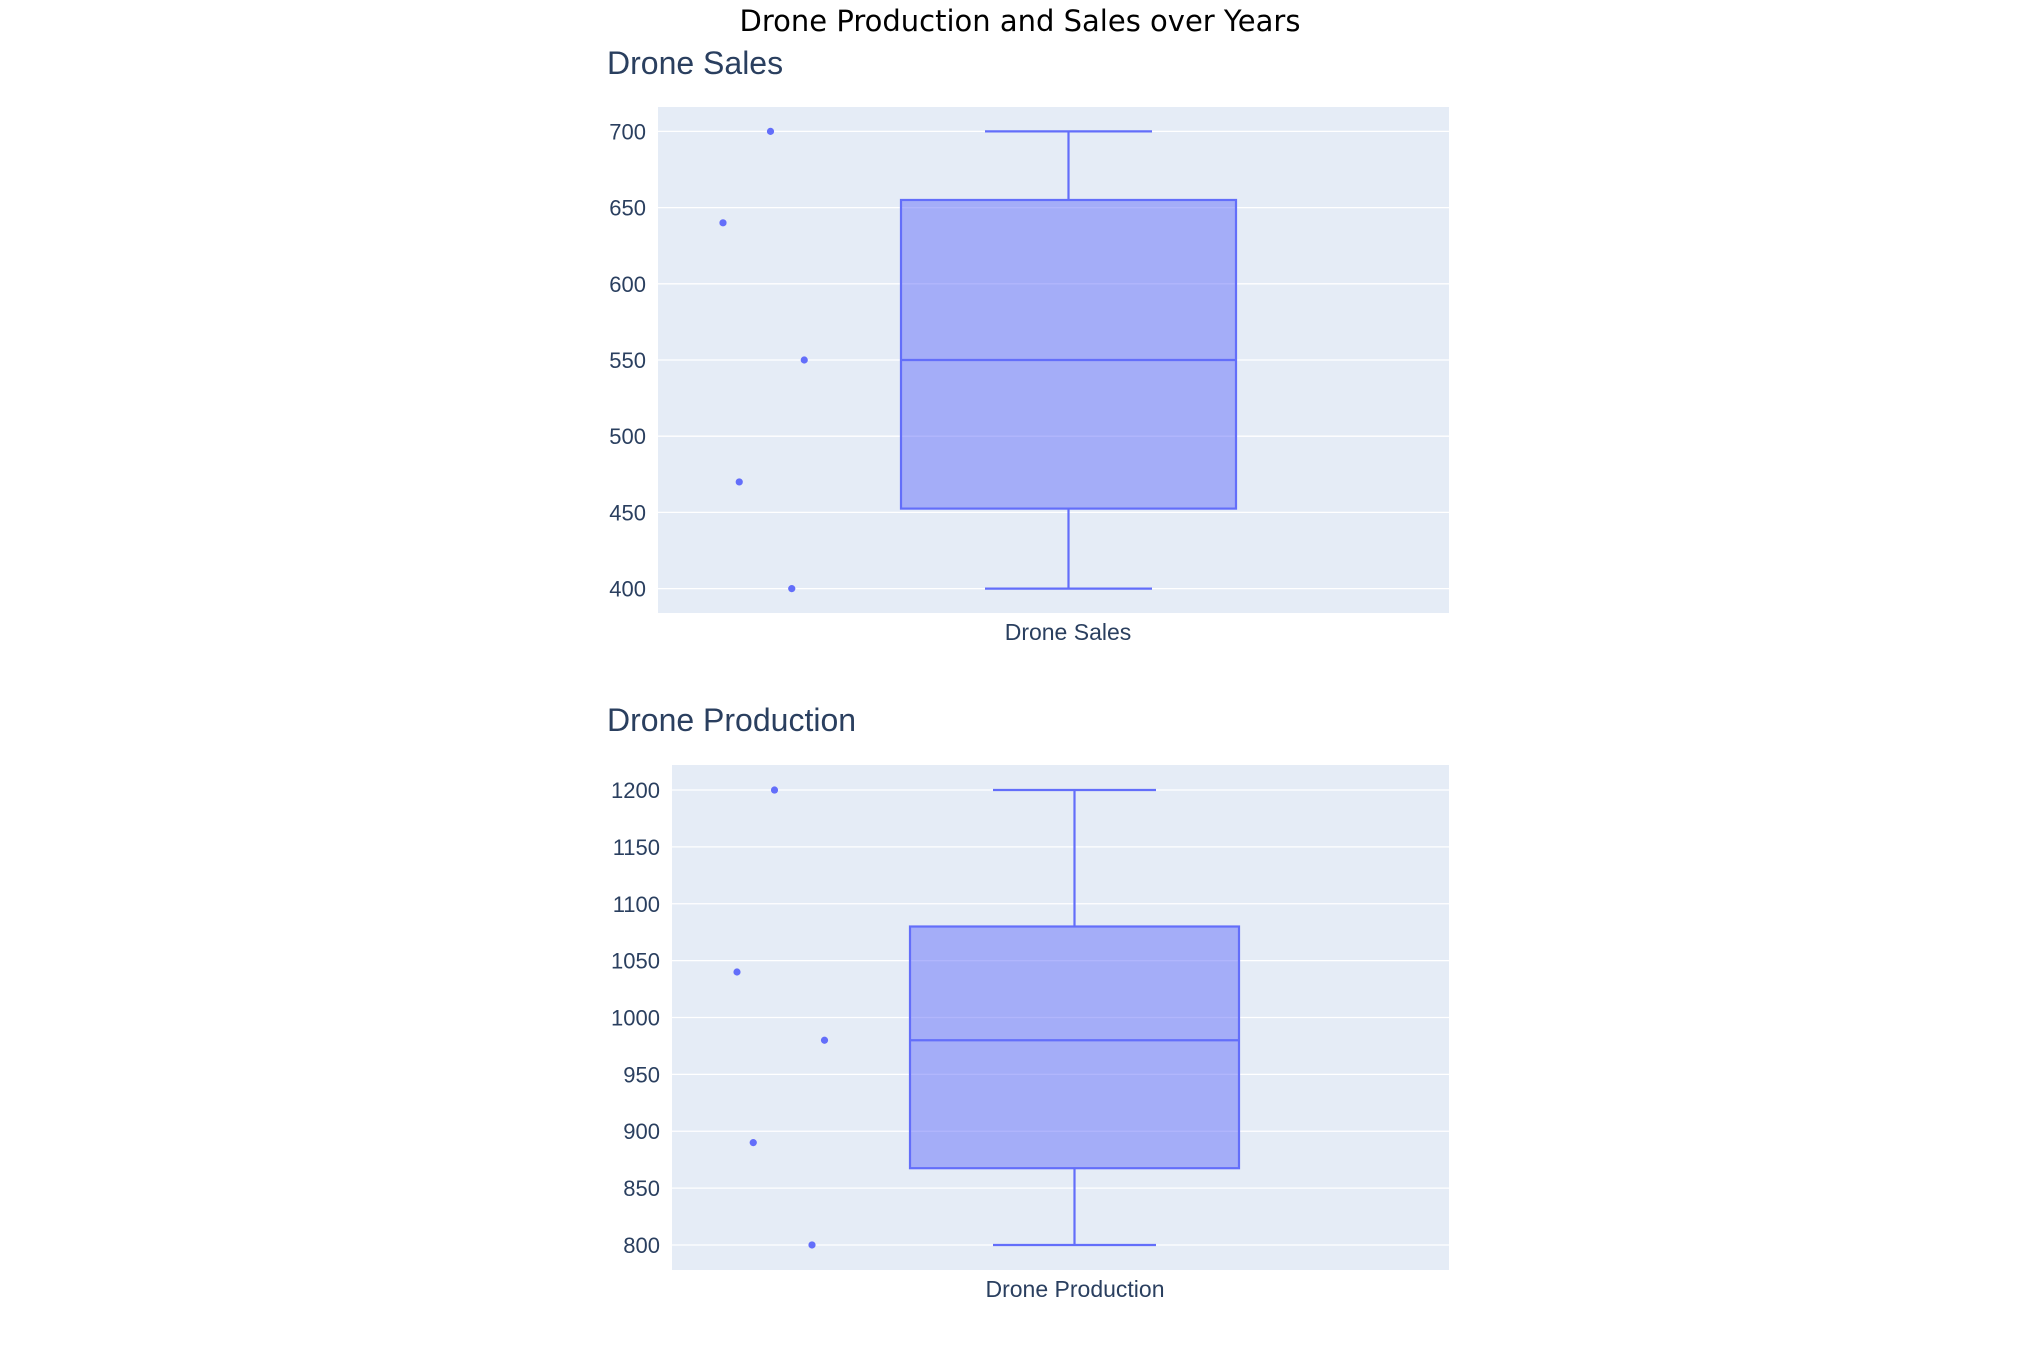  What do you see at coordinates (731, 720) in the screenshot?
I see `panel-title: Drone Production` at bounding box center [731, 720].